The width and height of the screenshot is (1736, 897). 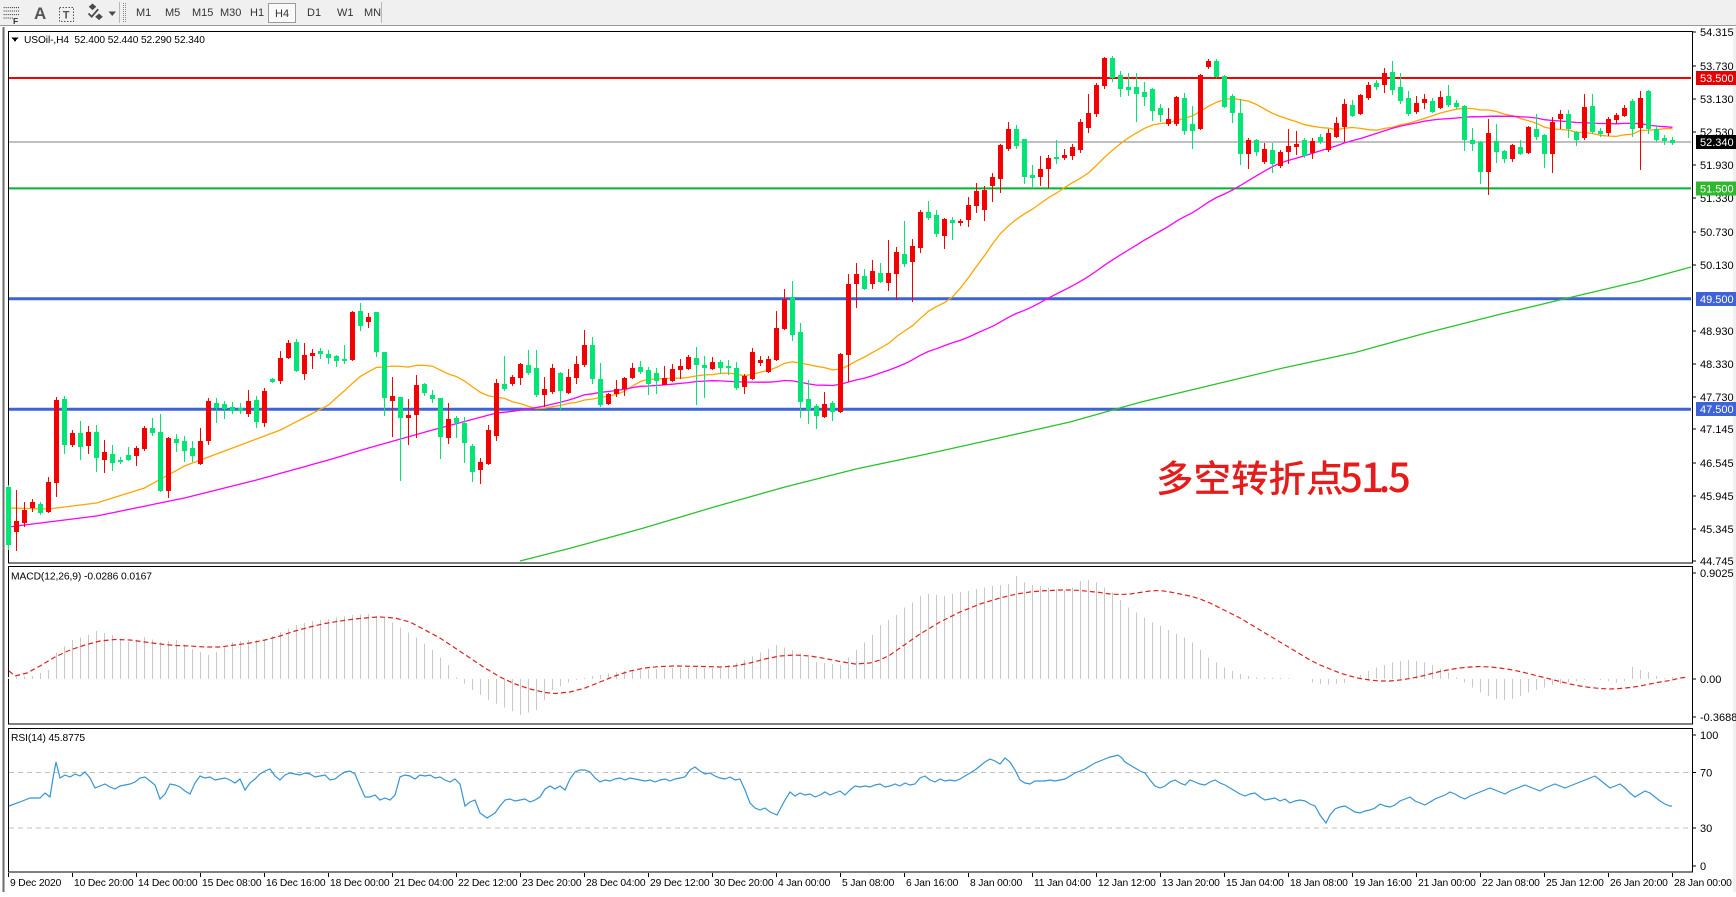 I want to click on svg-text: 49.500, so click(x=1717, y=300).